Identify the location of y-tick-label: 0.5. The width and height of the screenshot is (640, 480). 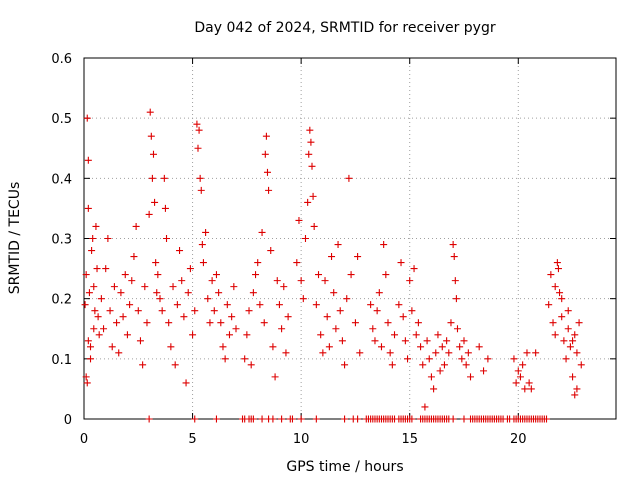
(61, 119).